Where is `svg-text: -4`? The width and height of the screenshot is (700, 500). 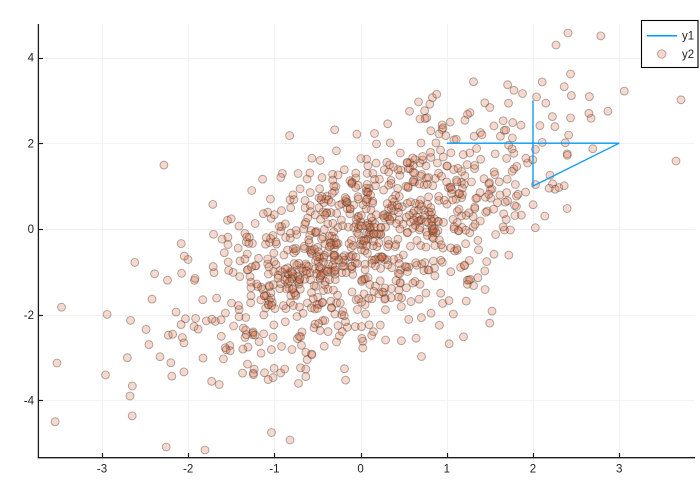 svg-text: -4 is located at coordinates (29, 402).